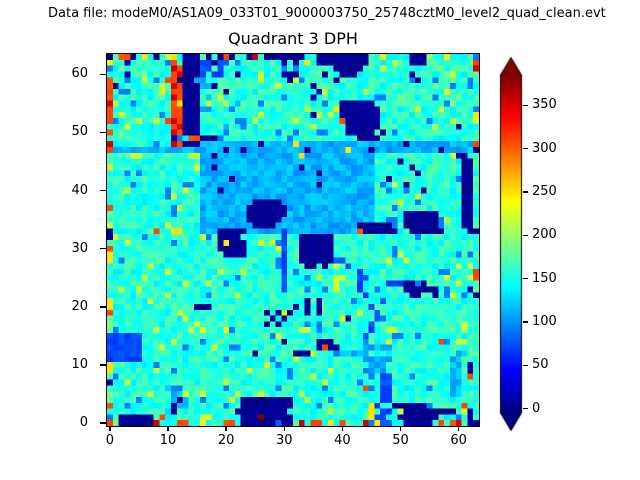 The image size is (640, 480). Describe the element at coordinates (544, 278) in the screenshot. I see `colorbar-tick-label: 150` at that location.